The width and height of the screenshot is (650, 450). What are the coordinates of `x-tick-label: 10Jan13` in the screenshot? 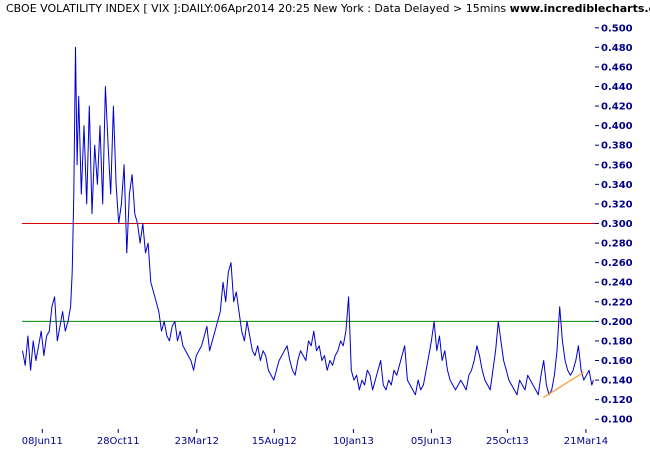 It's located at (353, 441).